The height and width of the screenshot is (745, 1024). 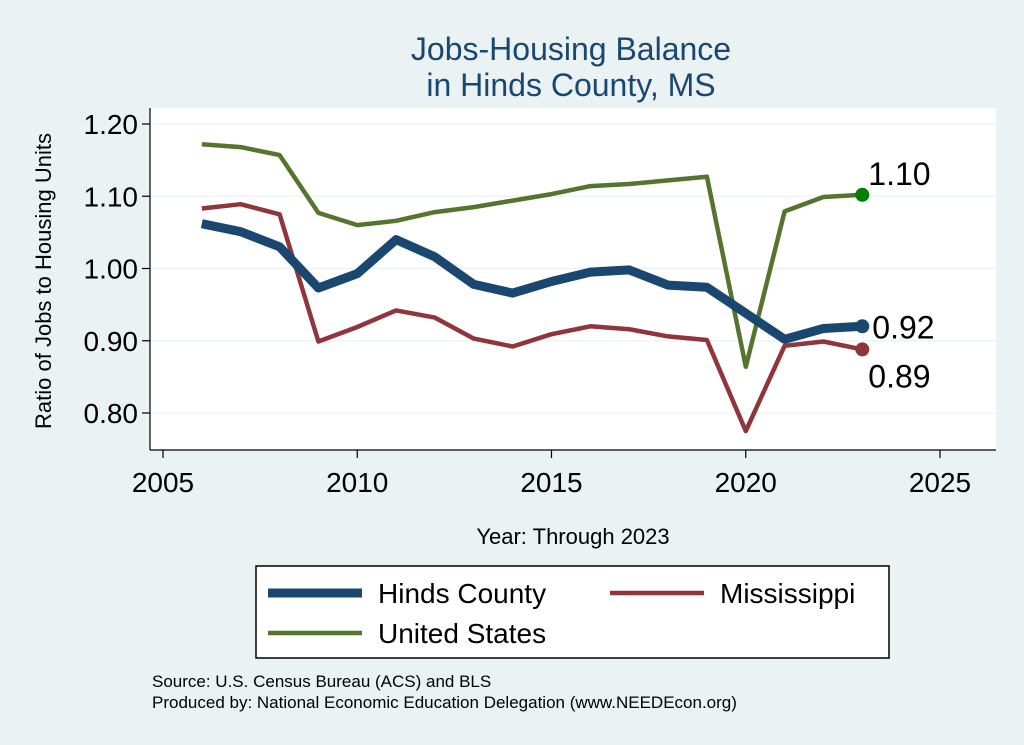 What do you see at coordinates (570, 85) in the screenshot?
I see `chart-title-line-2: in Hinds County, MS` at bounding box center [570, 85].